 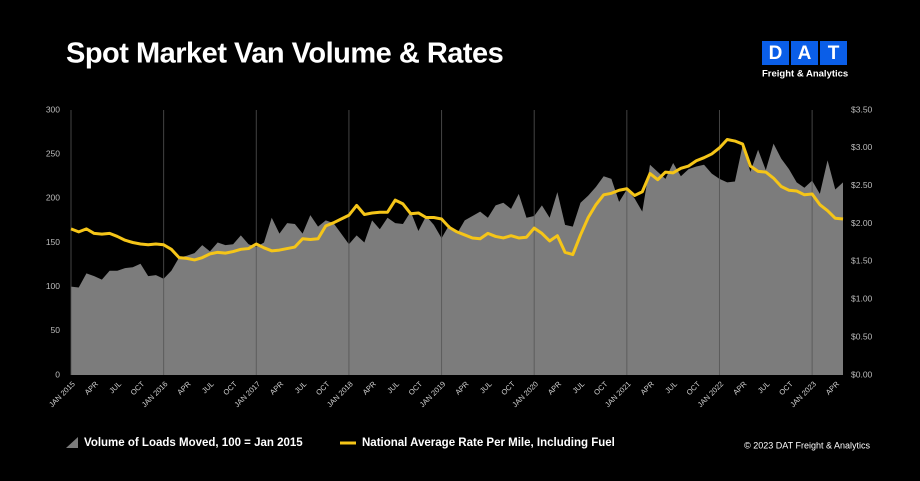 What do you see at coordinates (807, 445) in the screenshot?
I see `copyright: © 2023 DAT Freight & Analytics` at bounding box center [807, 445].